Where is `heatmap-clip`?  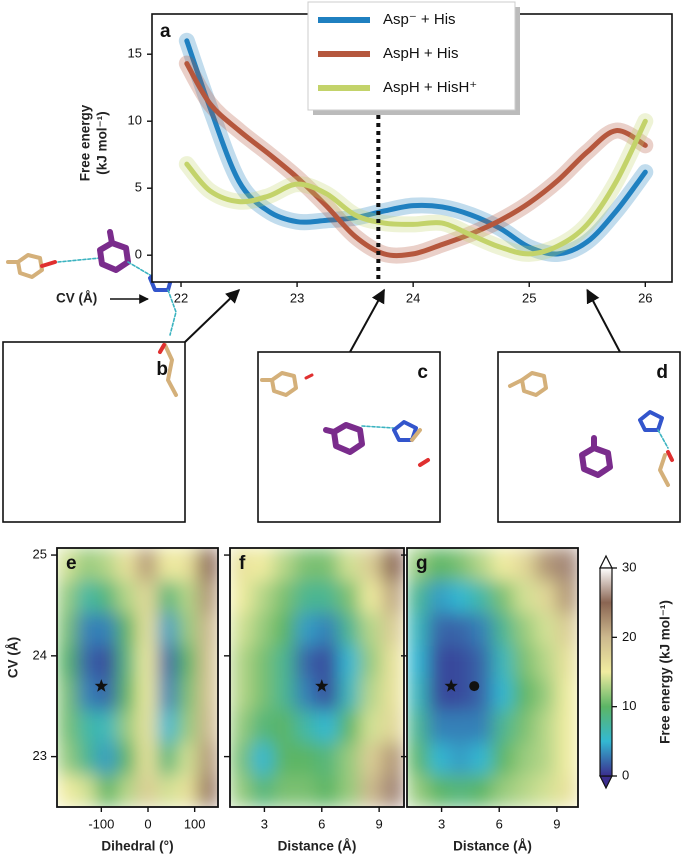 heatmap-clip is located at coordinates (137, 677).